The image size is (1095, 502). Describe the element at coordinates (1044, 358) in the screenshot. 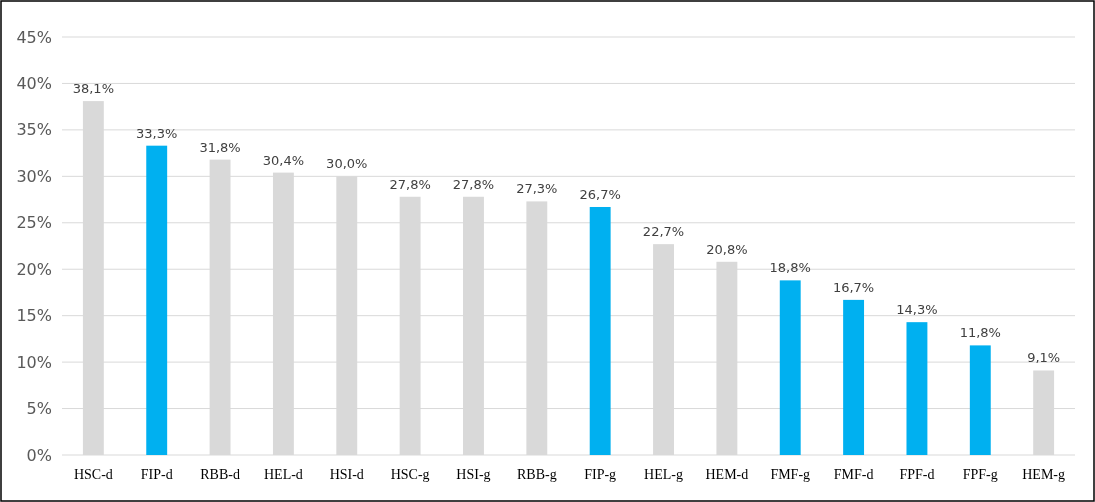

I see `data-label: 9,1%` at that location.